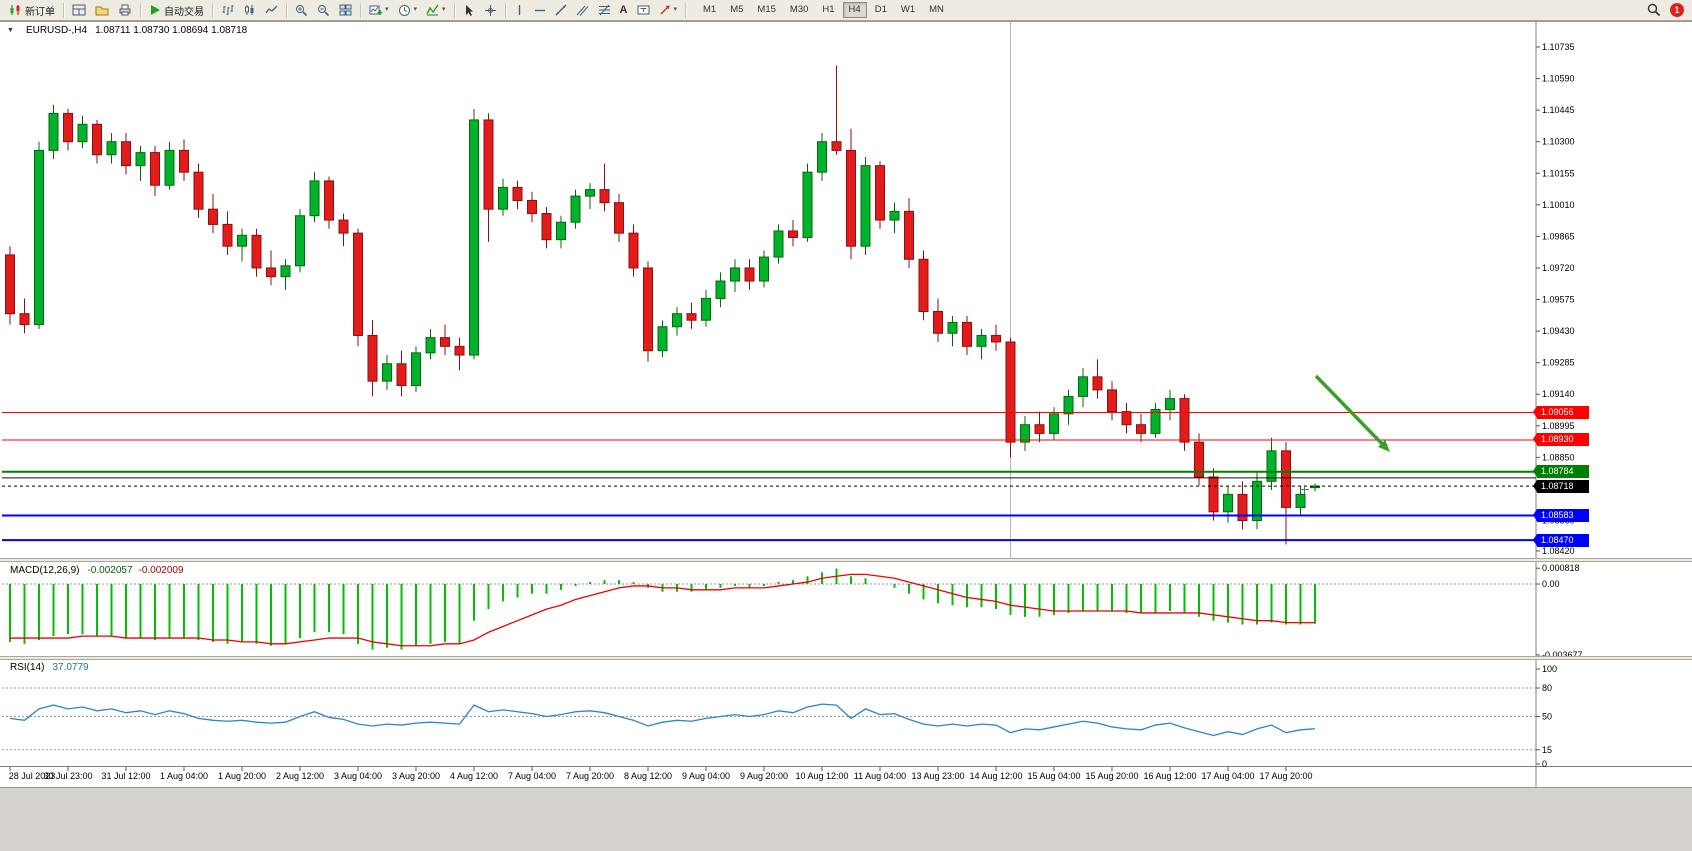  Describe the element at coordinates (710, 9) in the screenshot. I see `timeframe-m1: M1` at that location.